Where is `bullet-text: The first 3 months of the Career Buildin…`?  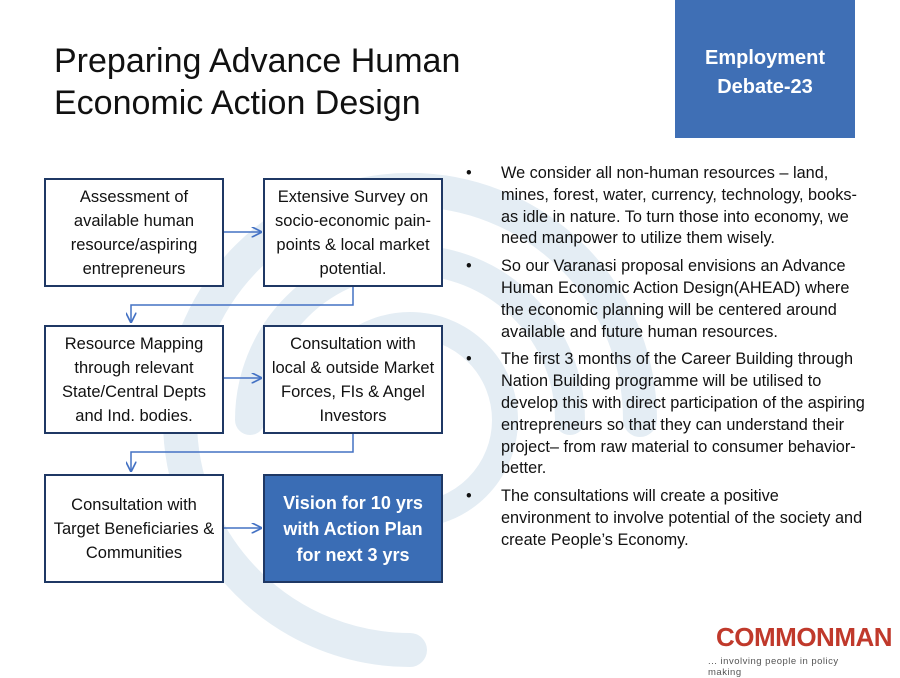 bullet-text: The first 3 months of the Career Buildin… is located at coordinates (683, 414).